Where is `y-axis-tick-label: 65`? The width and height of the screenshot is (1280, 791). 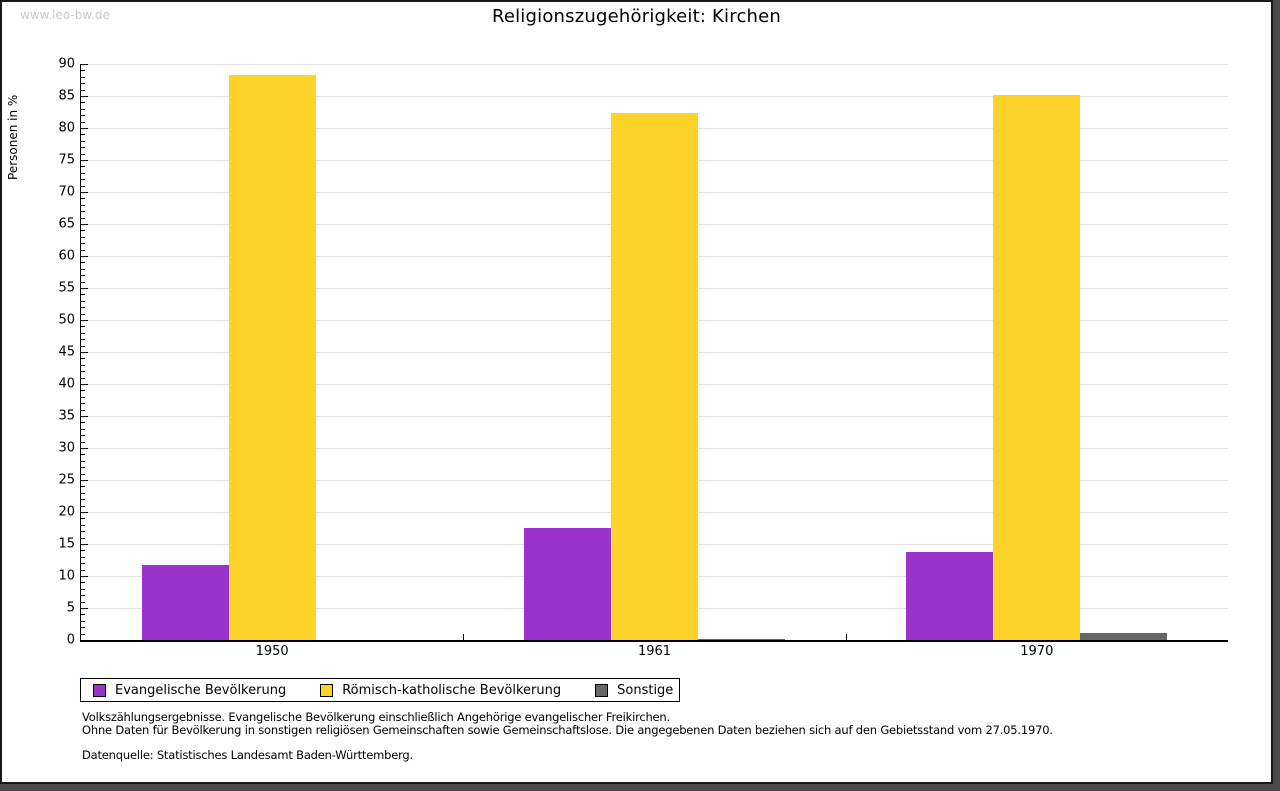
y-axis-tick-label: 65 is located at coordinates (66, 224).